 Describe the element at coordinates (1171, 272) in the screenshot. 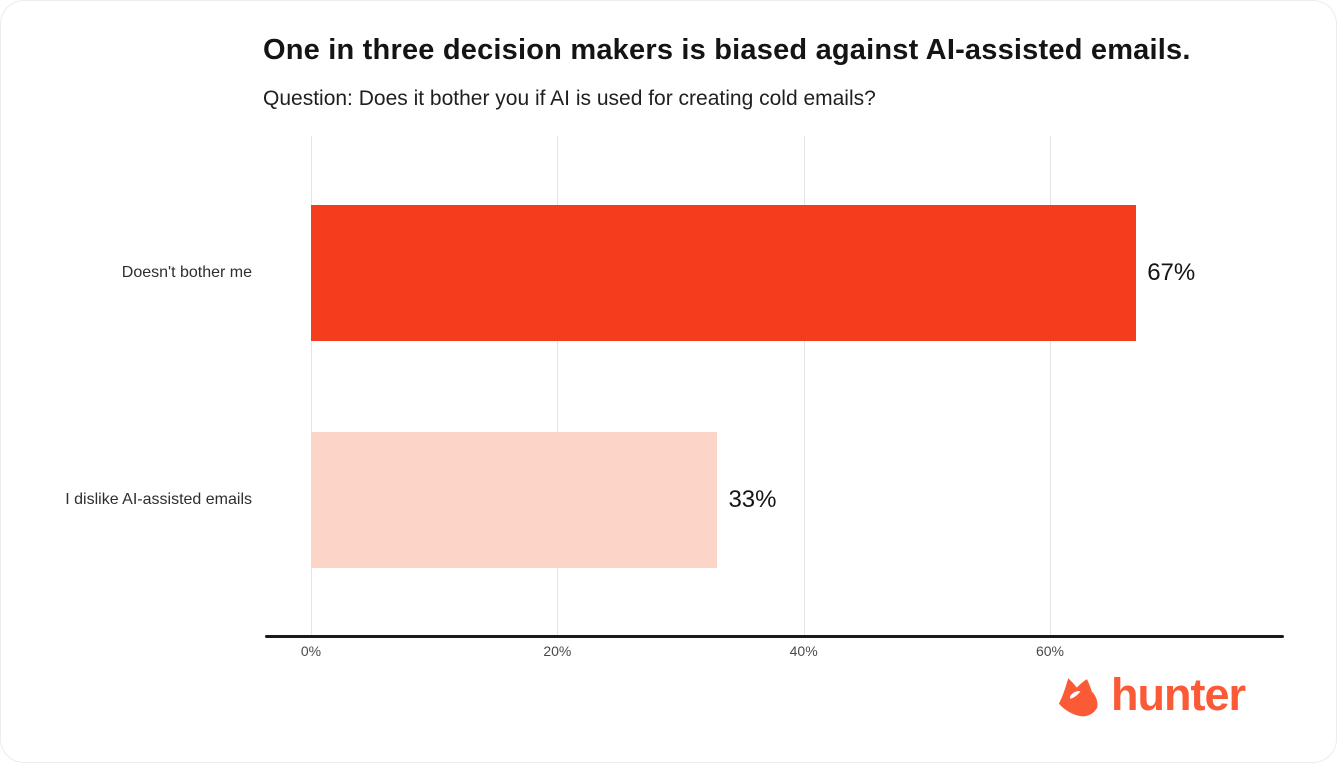

I see `bar-value-label: 67%` at that location.